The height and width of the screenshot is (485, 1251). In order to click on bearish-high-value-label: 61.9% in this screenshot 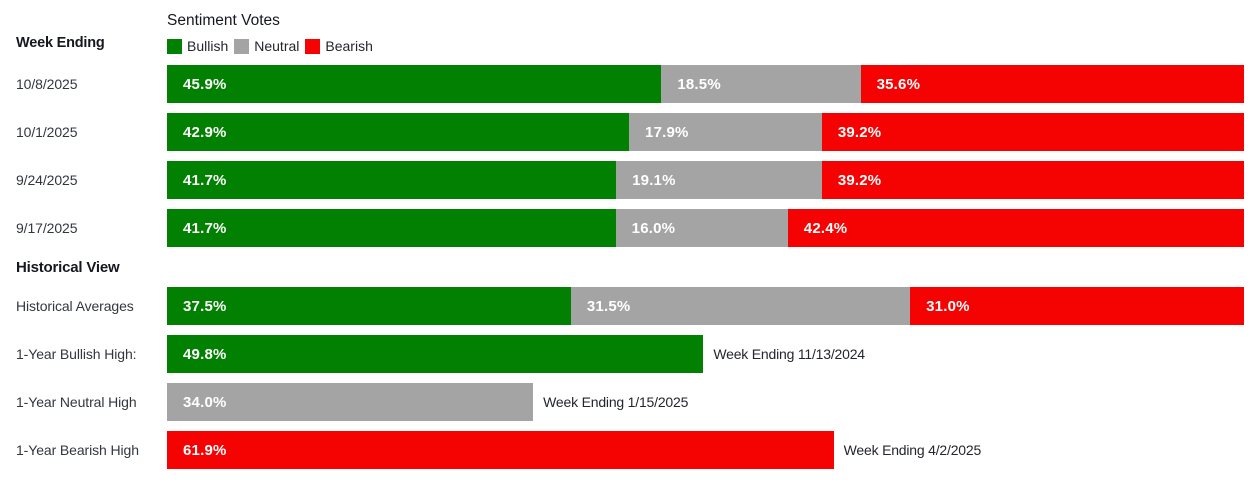, I will do `click(205, 450)`.